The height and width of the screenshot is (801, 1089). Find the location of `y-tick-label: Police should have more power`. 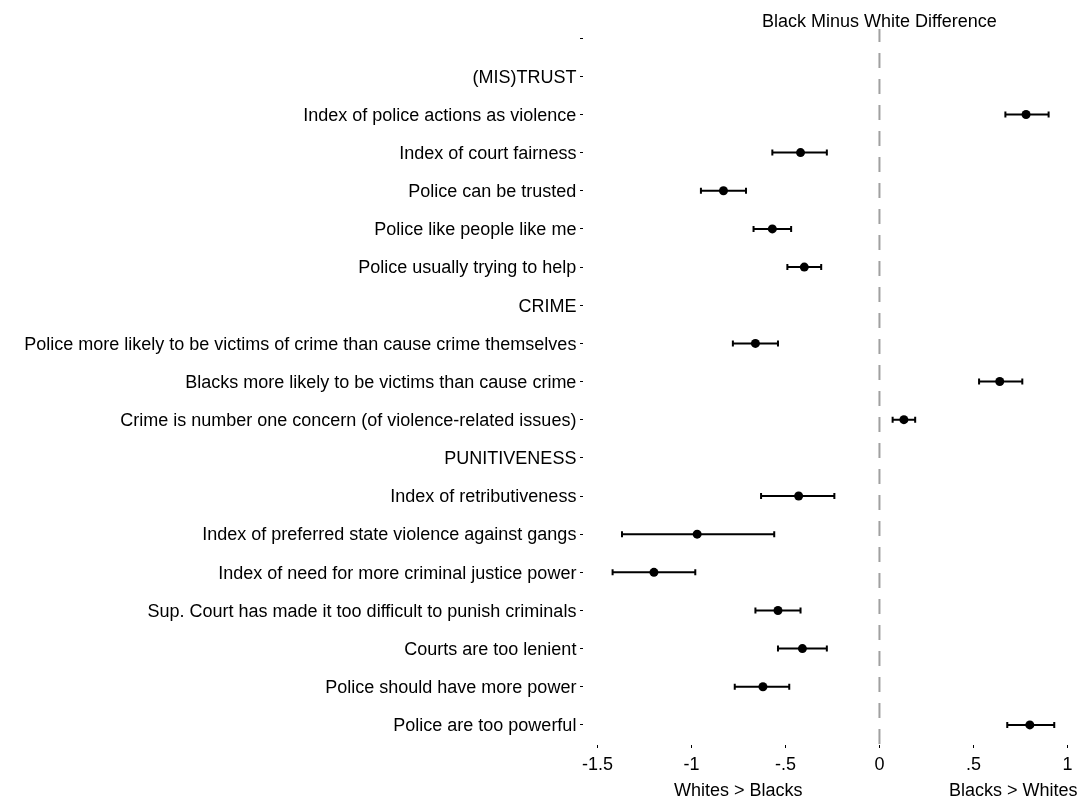

y-tick-label: Police should have more power is located at coordinates (451, 687).